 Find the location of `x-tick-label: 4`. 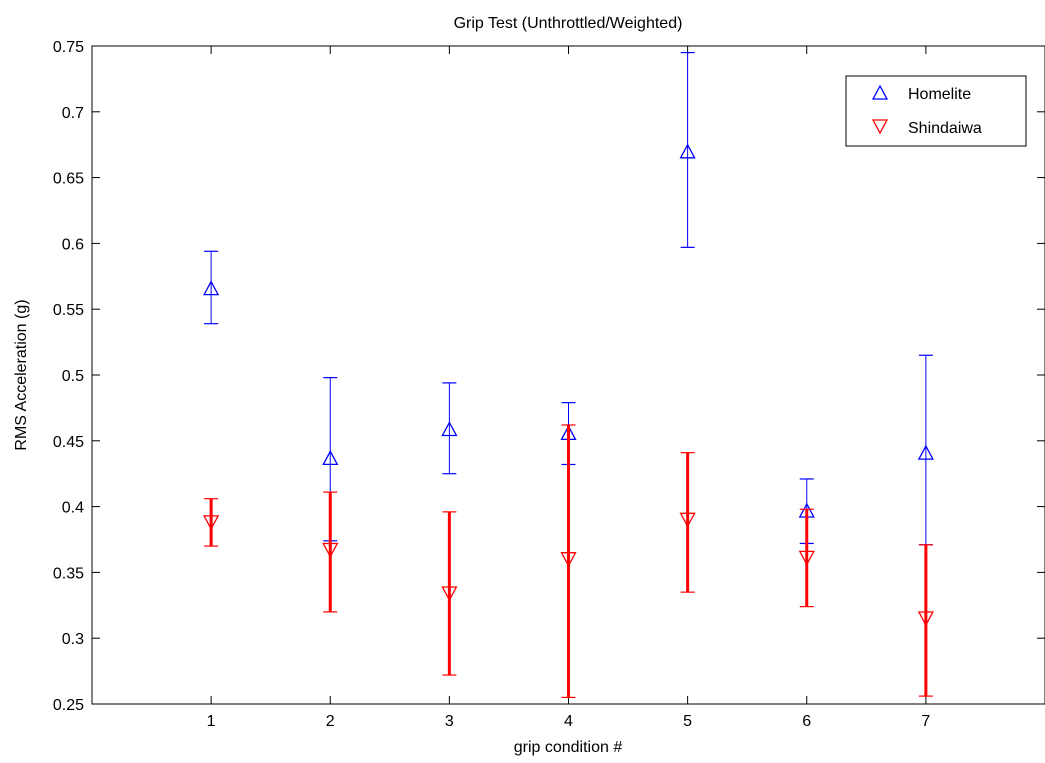

x-tick-label: 4 is located at coordinates (568, 721).